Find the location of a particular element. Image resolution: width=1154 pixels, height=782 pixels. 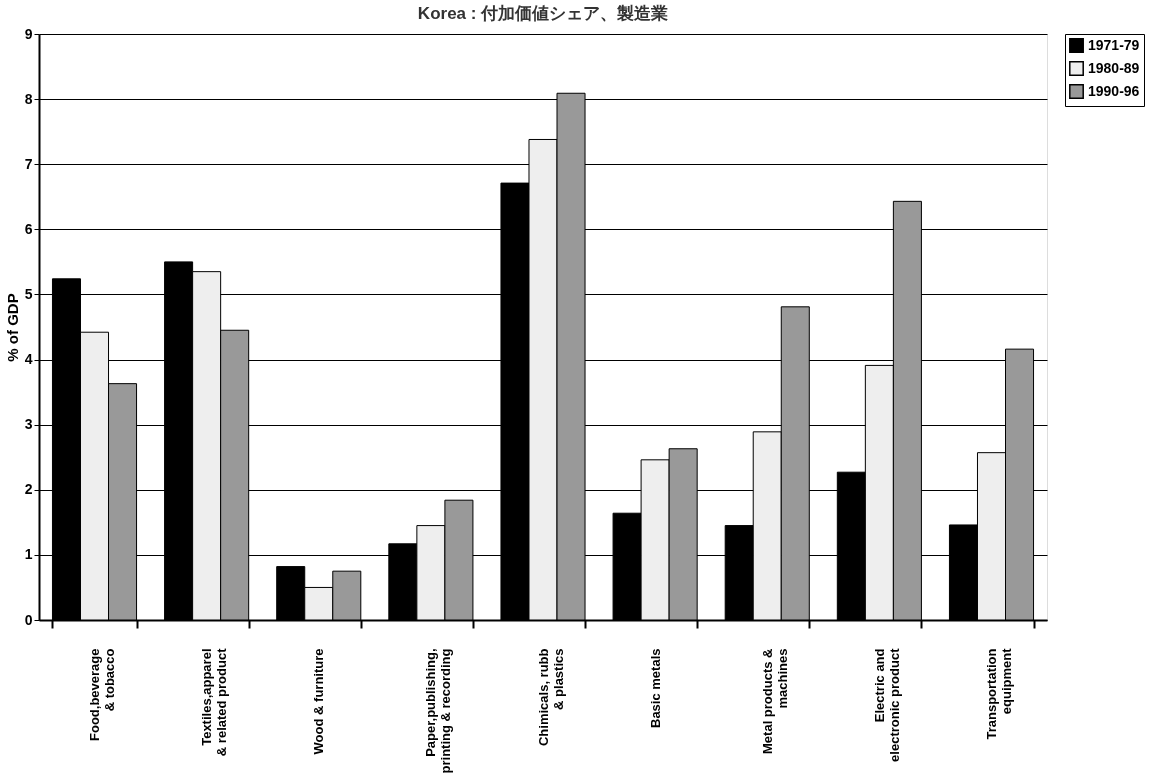

y-tick-label: 7 is located at coordinates (28, 163).